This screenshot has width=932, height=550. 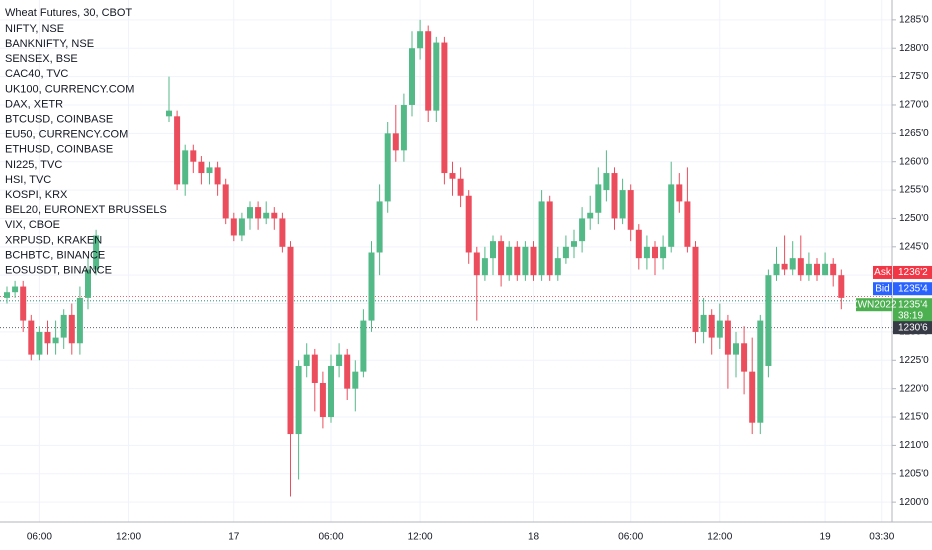 What do you see at coordinates (32, 225) in the screenshot?
I see `symbol-label: VIX, CBOE` at bounding box center [32, 225].